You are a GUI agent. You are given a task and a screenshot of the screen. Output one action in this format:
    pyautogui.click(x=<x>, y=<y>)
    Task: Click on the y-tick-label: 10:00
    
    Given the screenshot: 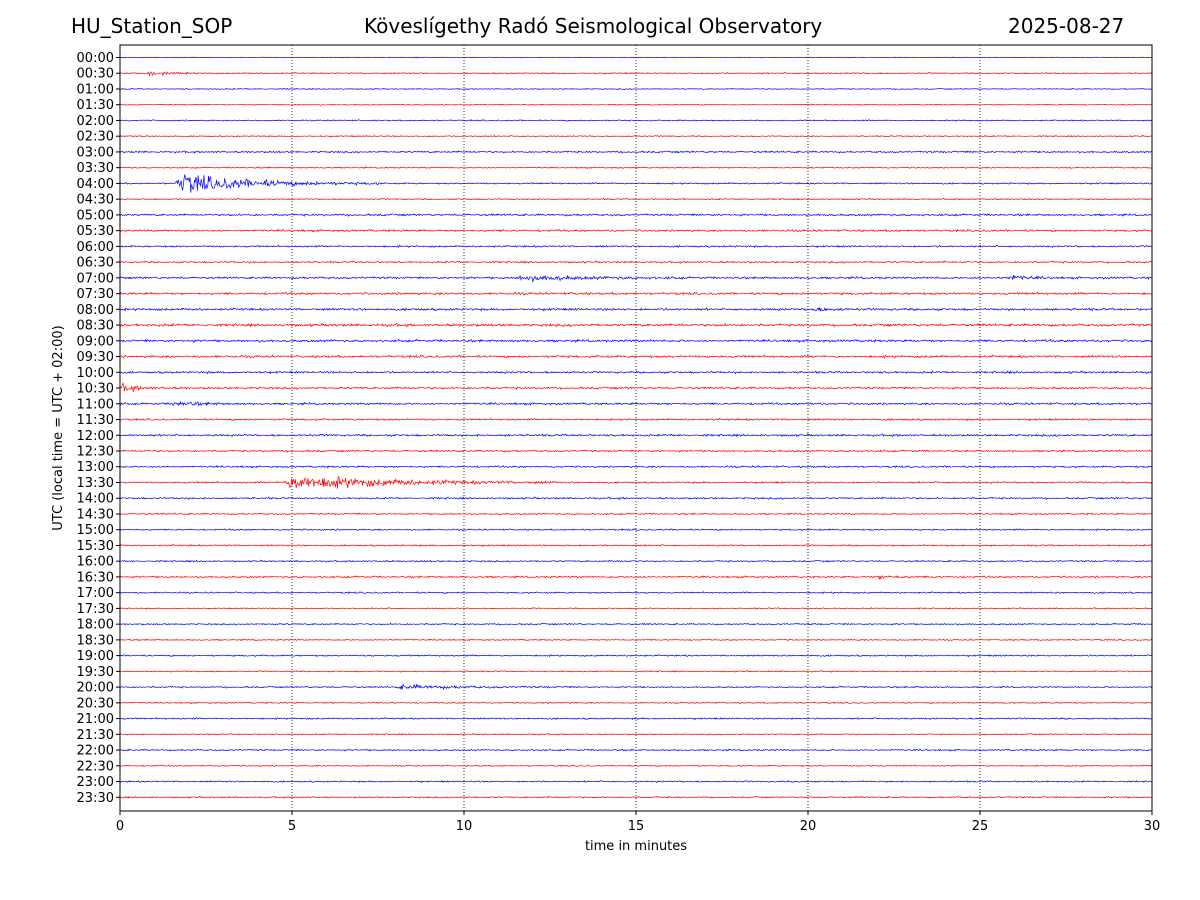 What is the action you would take?
    pyautogui.click(x=95, y=373)
    